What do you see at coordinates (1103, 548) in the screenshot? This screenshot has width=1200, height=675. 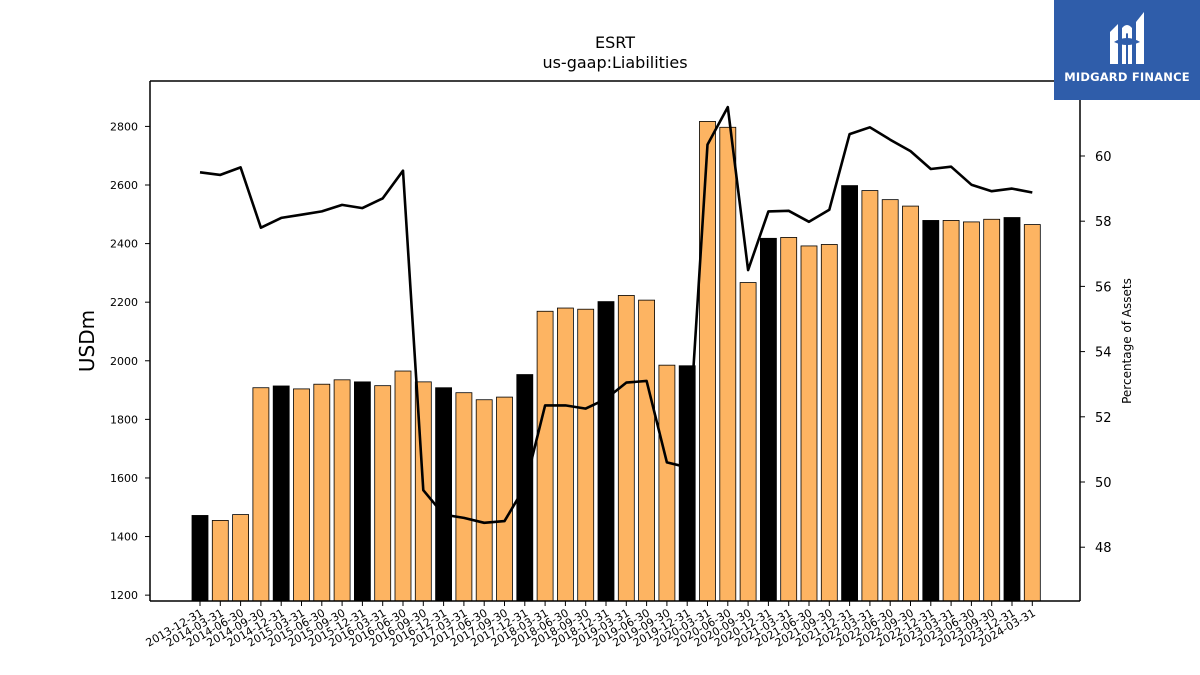 I see `y2-tick-label: 48` at bounding box center [1103, 548].